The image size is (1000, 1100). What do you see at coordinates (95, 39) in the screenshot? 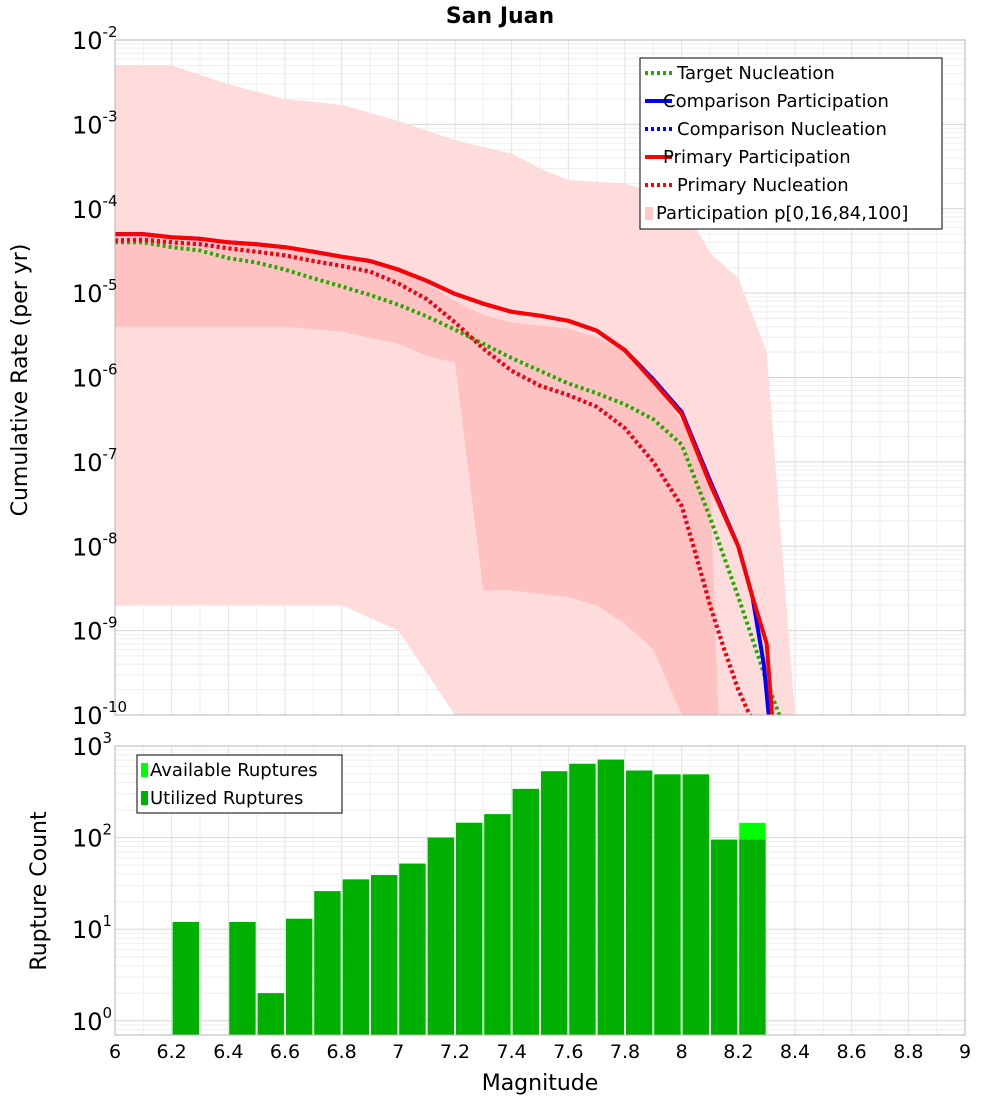
I see `rate-y-tick-label: 10⁻²` at bounding box center [95, 39].